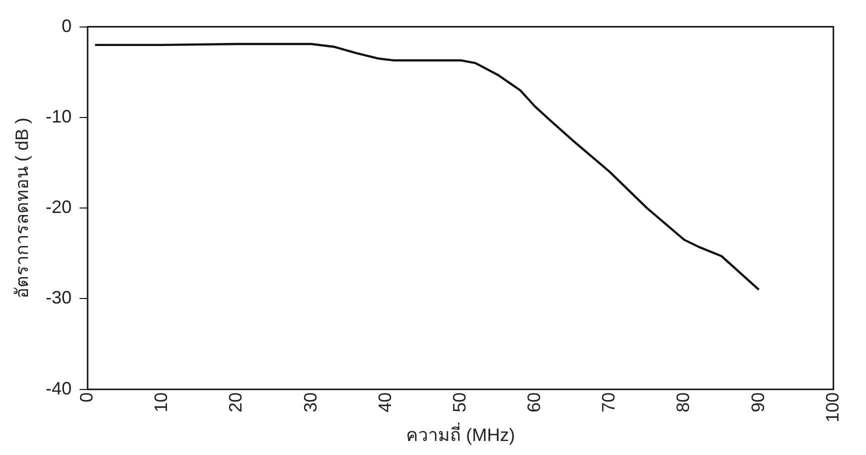 This screenshot has width=866, height=455. Describe the element at coordinates (59, 298) in the screenshot. I see `y-tick-label: -30` at that location.